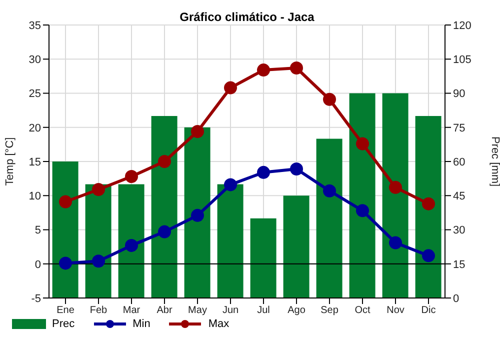  I want to click on y2-tick-label: 45, so click(459, 196).